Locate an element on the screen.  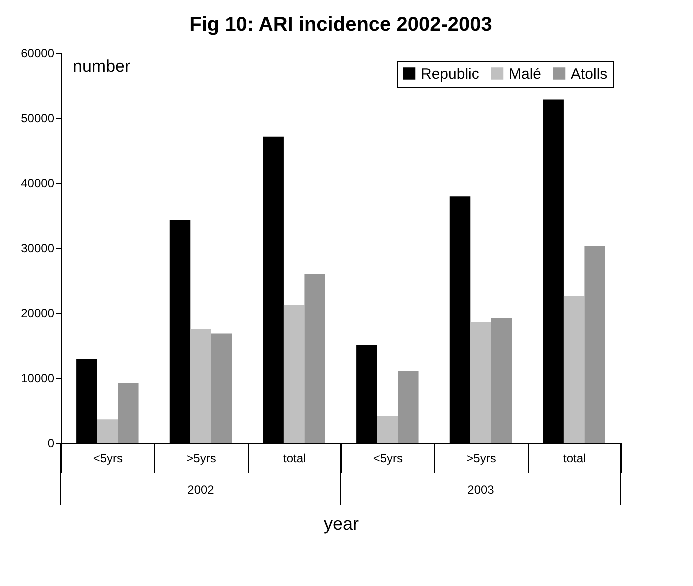
chart-title: Fig 10: ARI incidence 2002-2003 is located at coordinates (341, 25).